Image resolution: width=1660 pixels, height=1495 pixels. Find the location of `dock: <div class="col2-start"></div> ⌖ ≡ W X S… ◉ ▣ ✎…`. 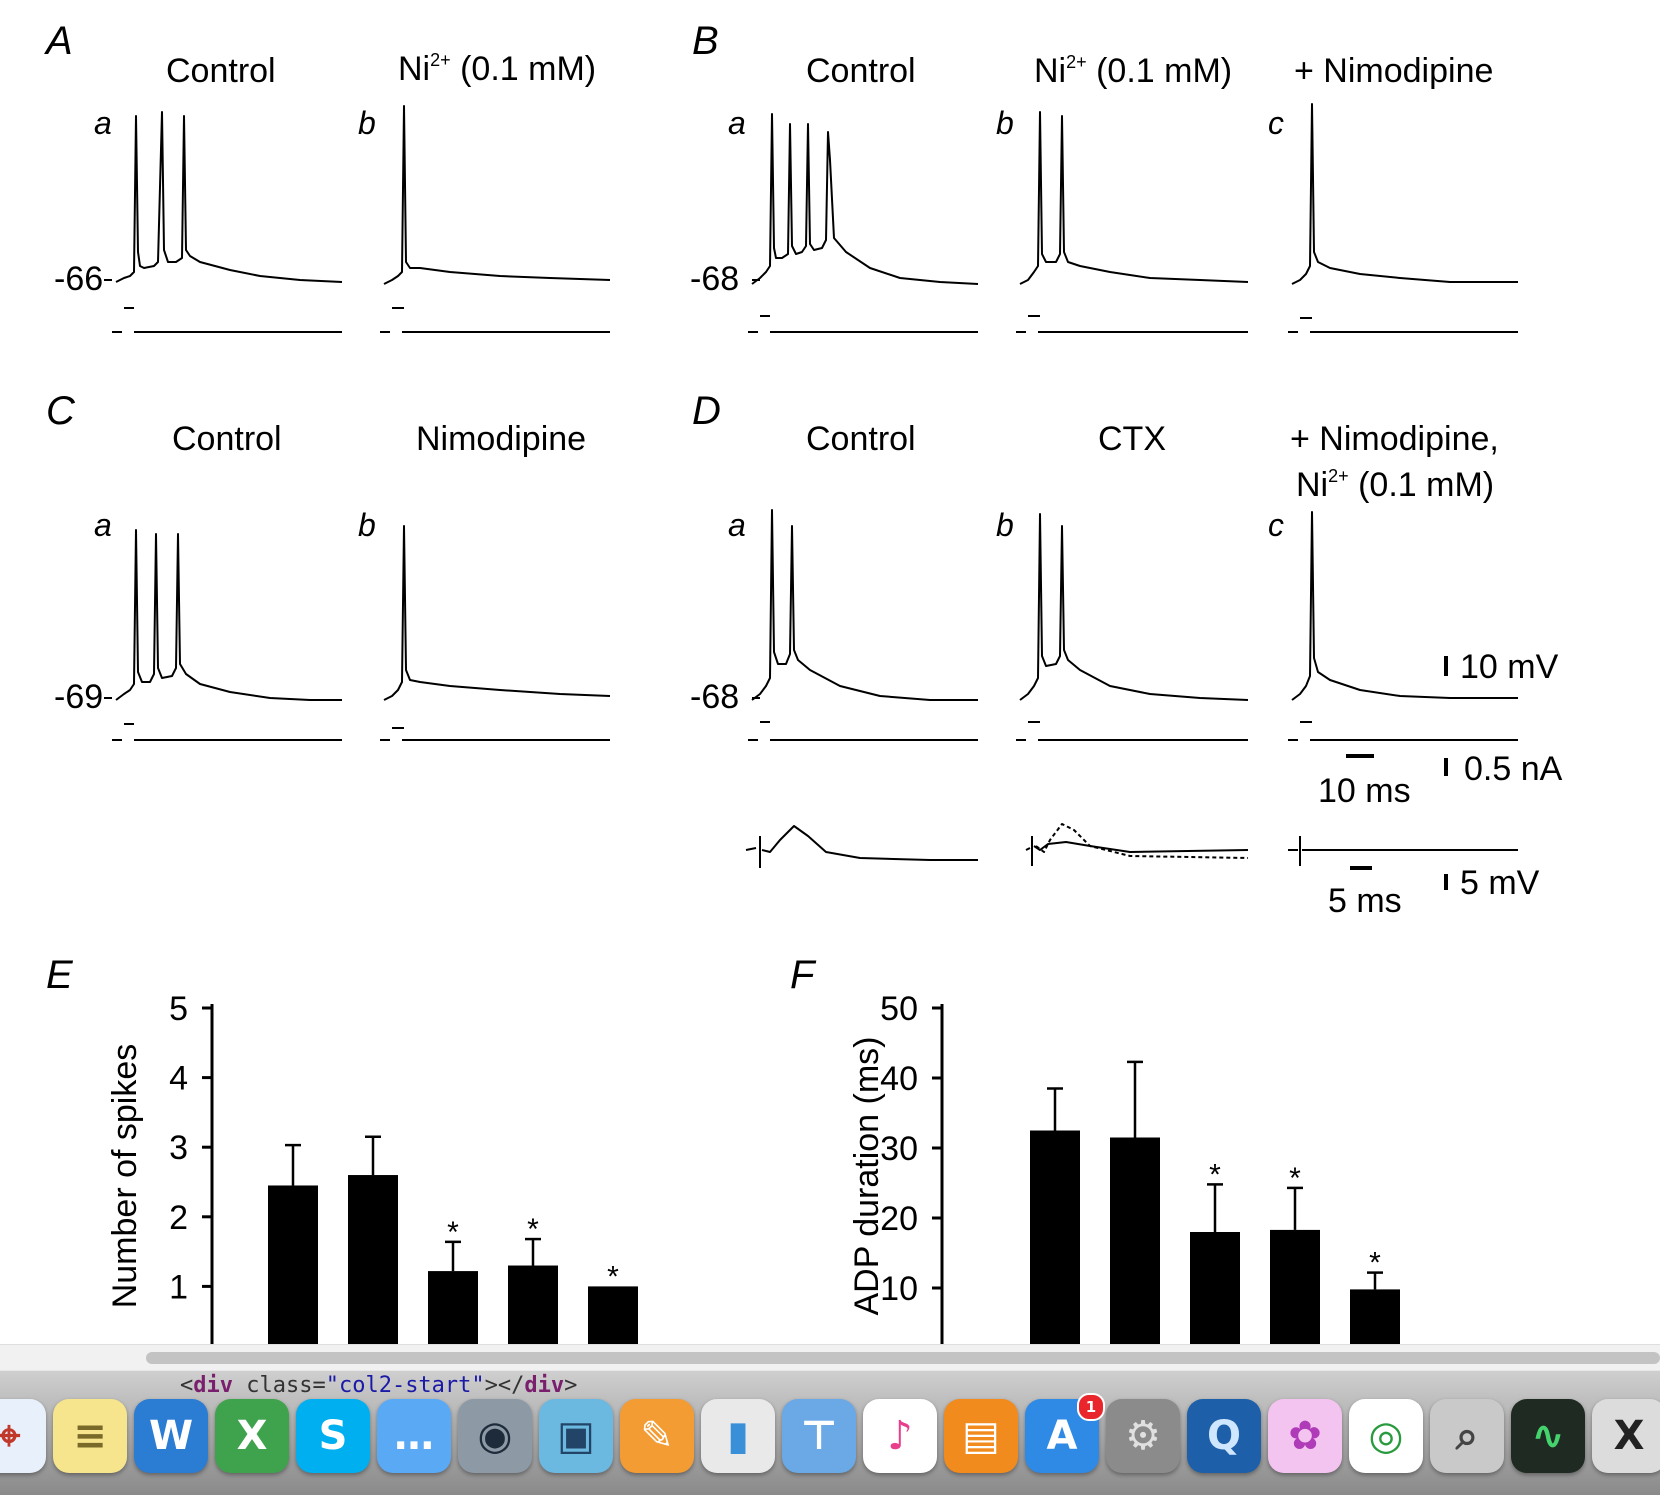

dock: <div class="col2-start"></div> ⌖ ≡ W X S… ◉ ▣ ✎… is located at coordinates (830, 1432).